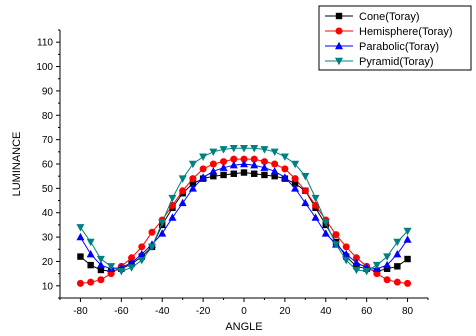  What do you see at coordinates (45, 43) in the screenshot?
I see `y-tick-label: 110` at bounding box center [45, 43].